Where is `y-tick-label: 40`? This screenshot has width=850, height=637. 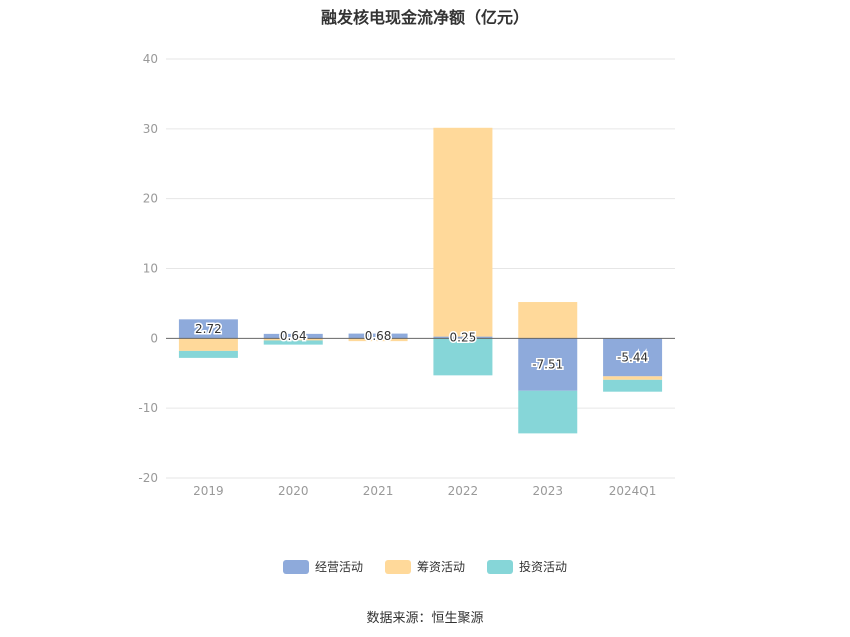
y-tick-label: 40 is located at coordinates (150, 59).